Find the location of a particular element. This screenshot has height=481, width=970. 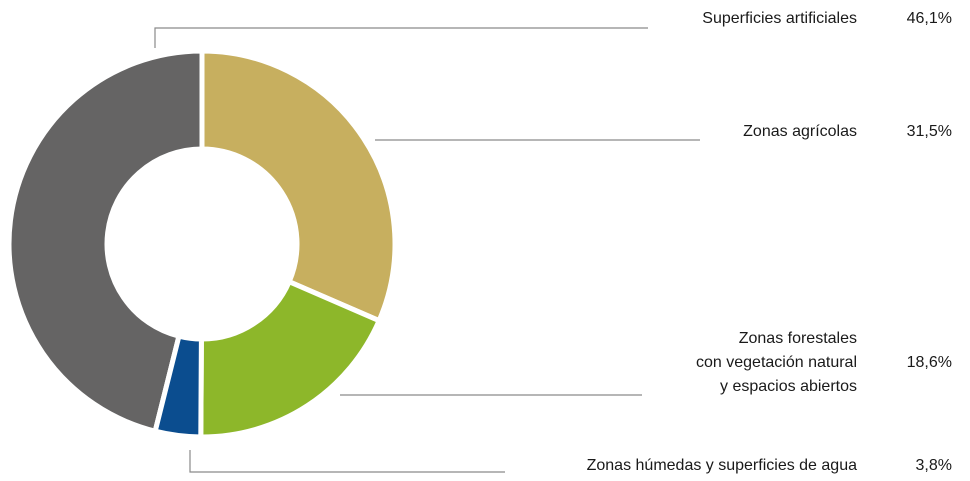

value-label: 18,6% is located at coordinates (929, 362).